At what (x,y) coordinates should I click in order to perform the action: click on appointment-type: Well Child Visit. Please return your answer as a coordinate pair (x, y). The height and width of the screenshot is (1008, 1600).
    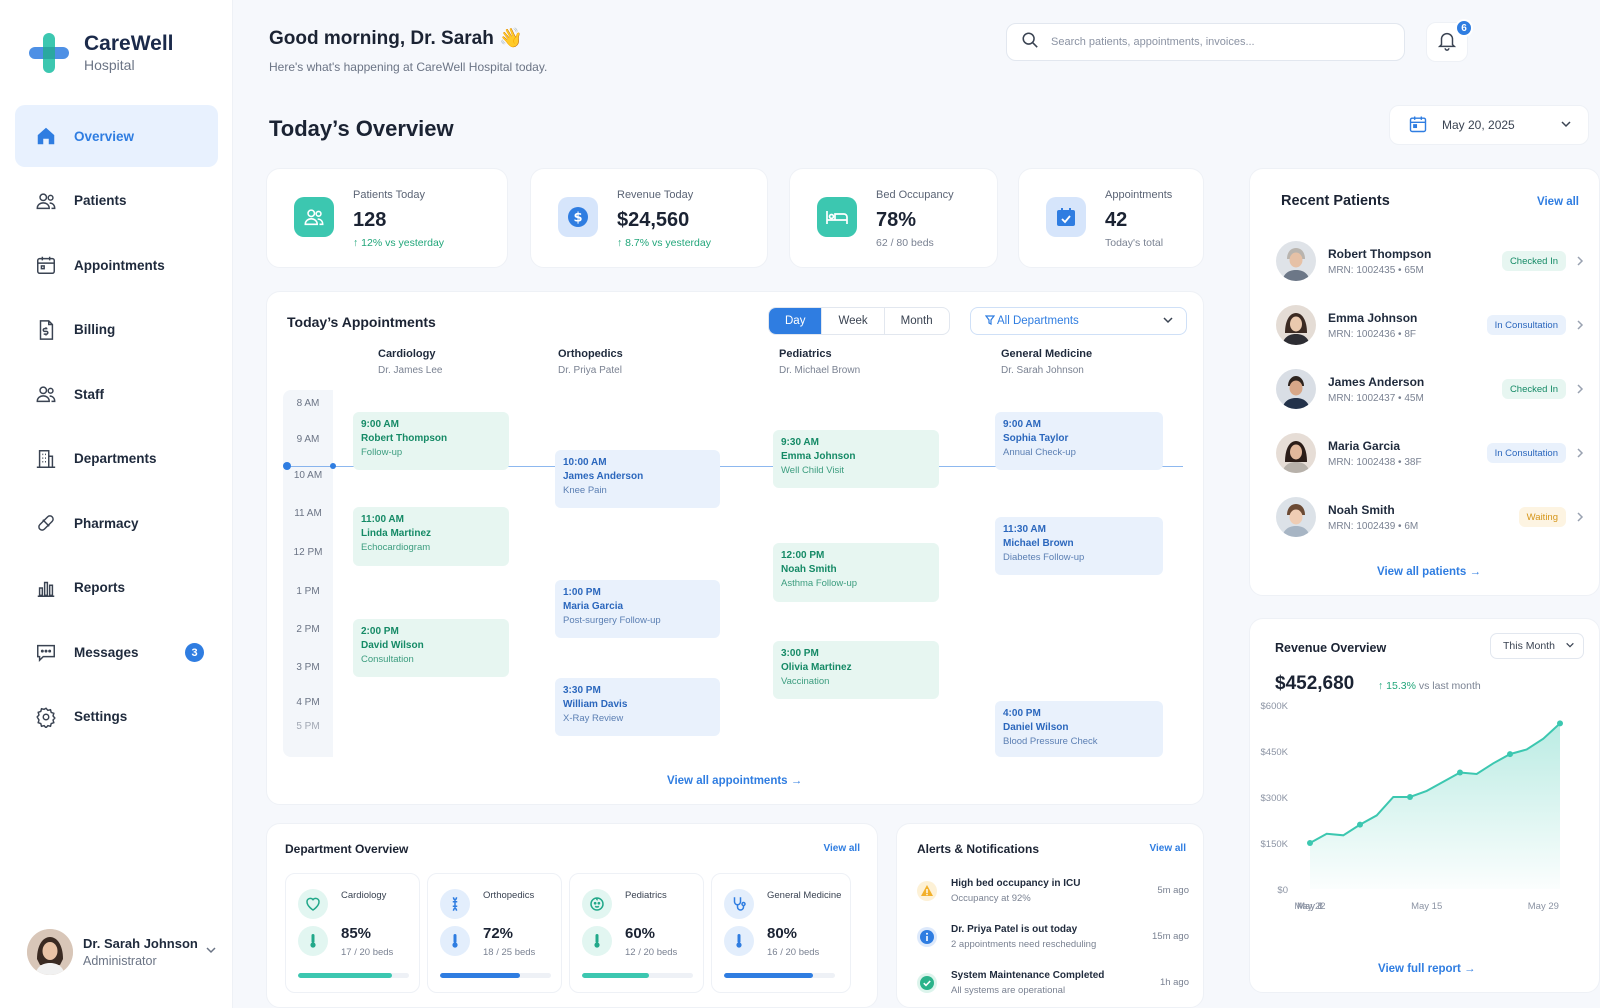
    Looking at the image, I should click on (813, 470).